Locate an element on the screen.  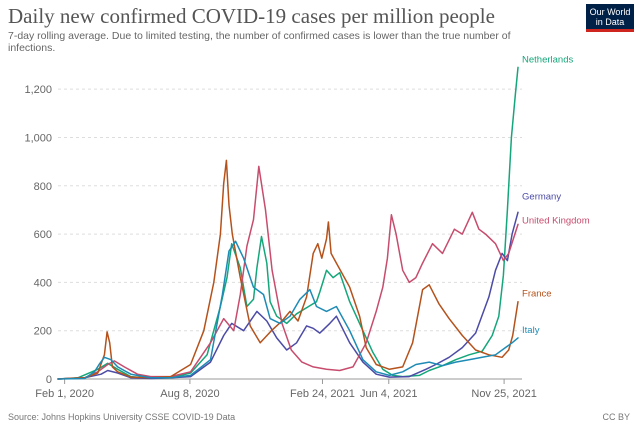
legend-label-france: France is located at coordinates (537, 294).